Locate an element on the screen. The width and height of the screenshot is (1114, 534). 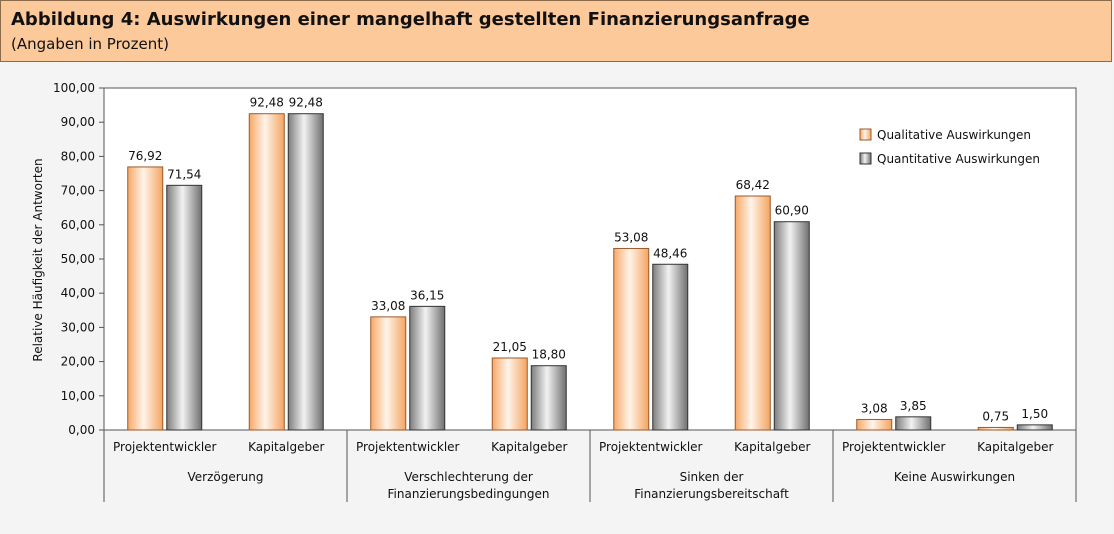
x-group-label: Finanzierungsbereitschaft is located at coordinates (711, 494).